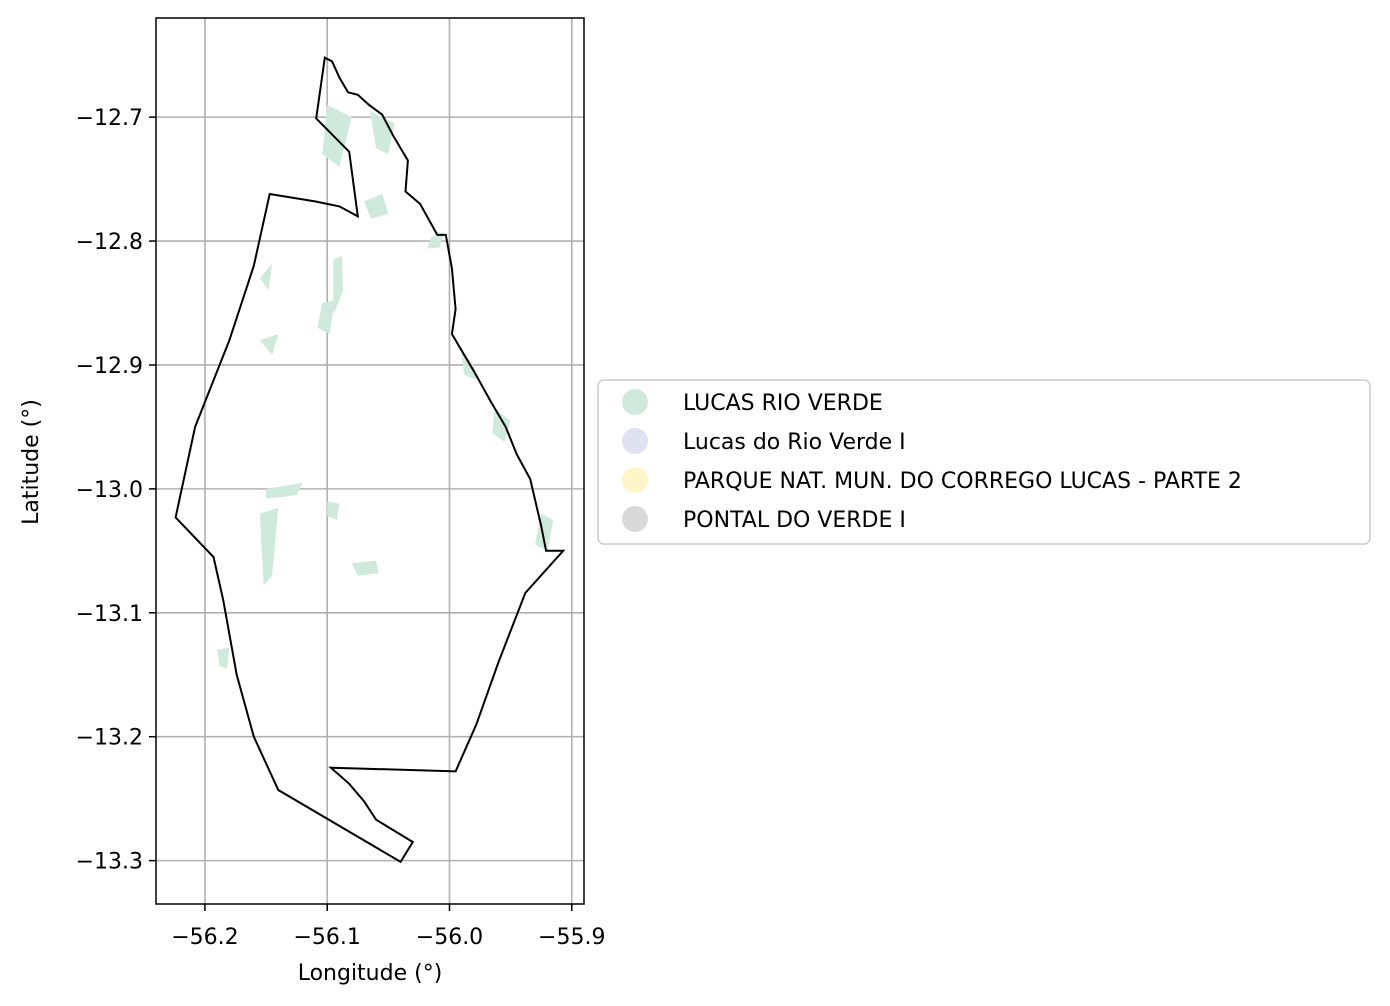 The width and height of the screenshot is (1390, 1006). I want to click on y-axis-ticks: −12.7 −12.8 −12.9 −13.0 −13.1 −13.2 −13.3, so click(116, 490).